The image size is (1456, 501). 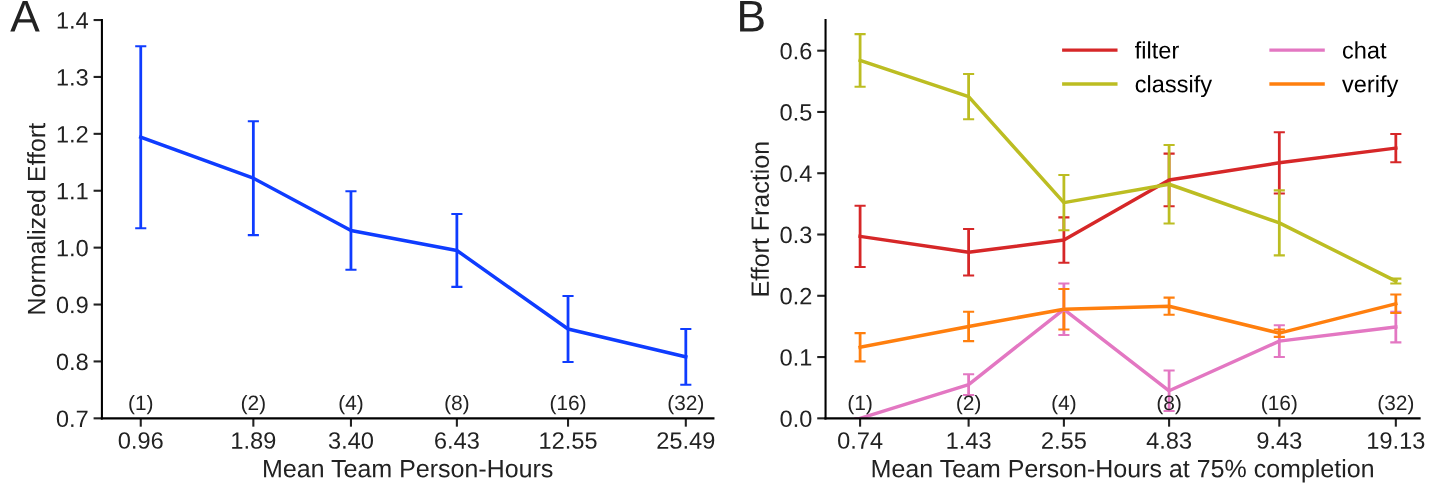 I want to click on y-tick-label: 0.7, so click(x=72, y=419).